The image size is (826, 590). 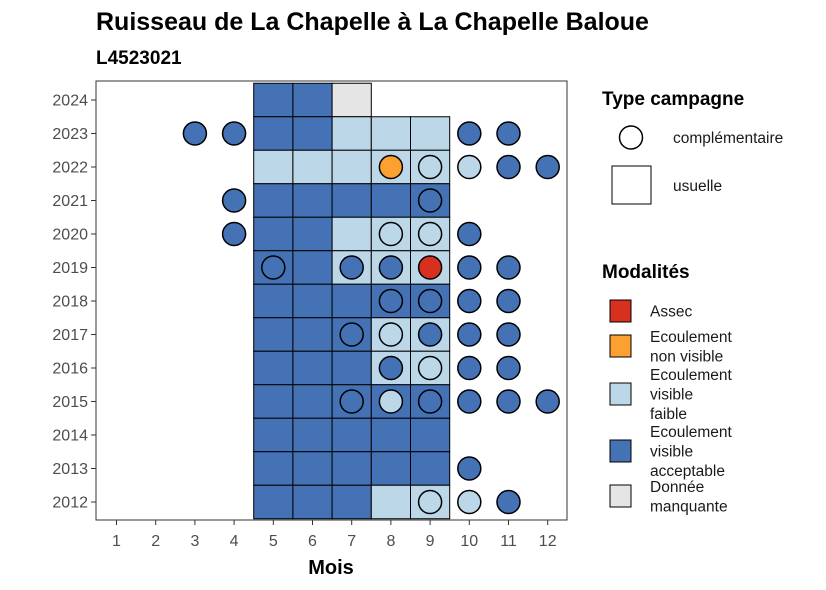 What do you see at coordinates (631, 137) in the screenshot?
I see `legend-key-complementaire` at bounding box center [631, 137].